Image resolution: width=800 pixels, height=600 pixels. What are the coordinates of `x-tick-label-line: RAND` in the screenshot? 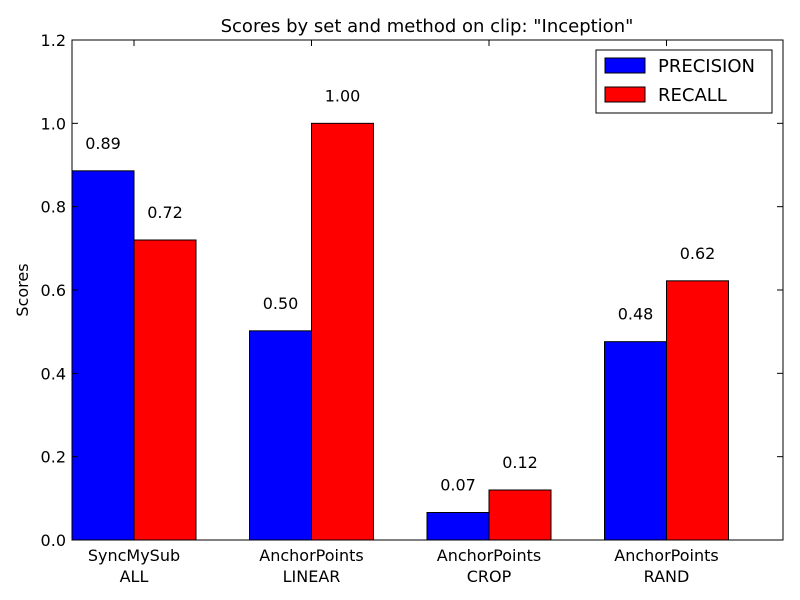 It's located at (667, 576).